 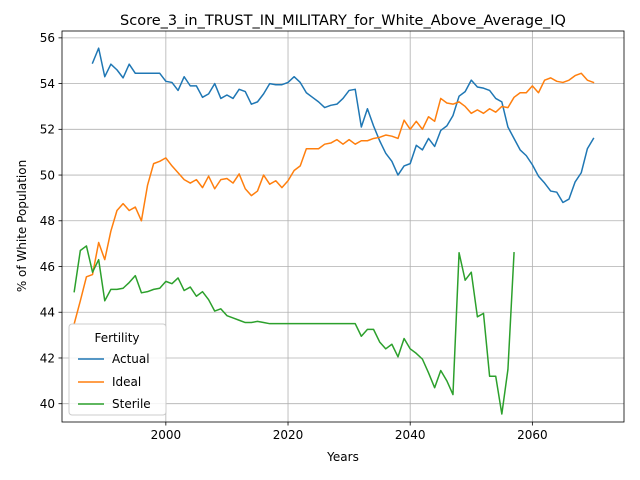 I want to click on y-tick-label: 50, so click(x=47, y=175).